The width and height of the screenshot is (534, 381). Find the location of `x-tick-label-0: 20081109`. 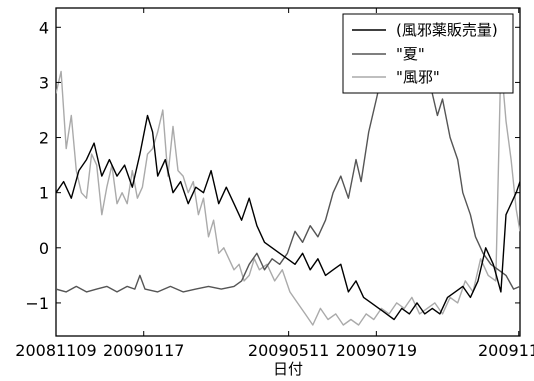

x-tick-label-0: 20081109 is located at coordinates (55, 350).